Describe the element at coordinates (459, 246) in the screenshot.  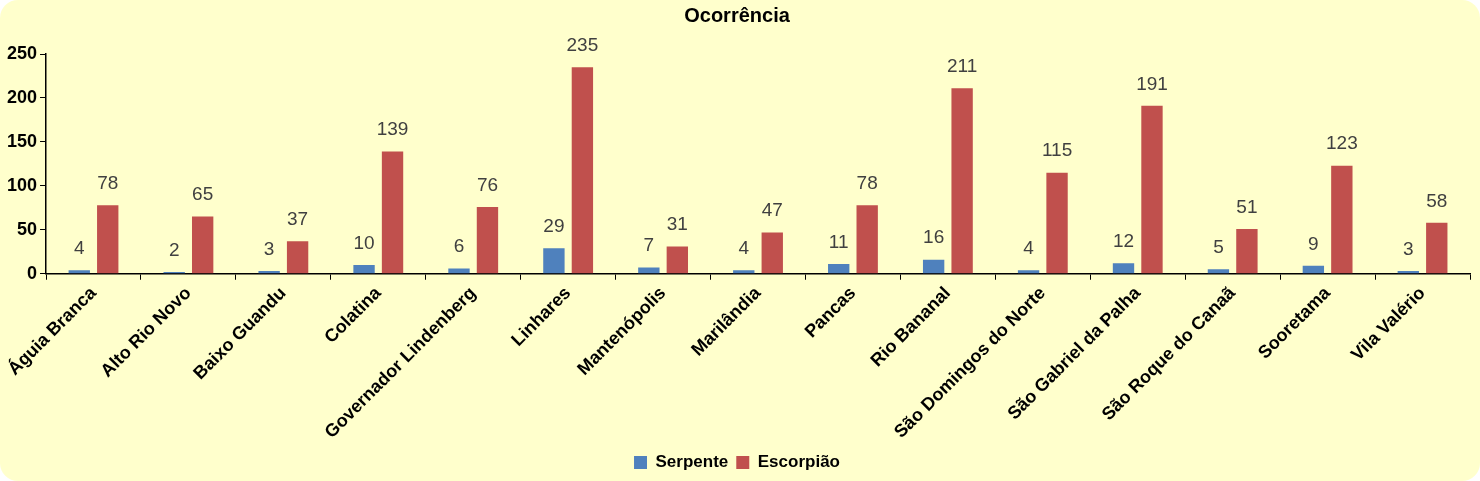
I see `data-label: 6` at that location.